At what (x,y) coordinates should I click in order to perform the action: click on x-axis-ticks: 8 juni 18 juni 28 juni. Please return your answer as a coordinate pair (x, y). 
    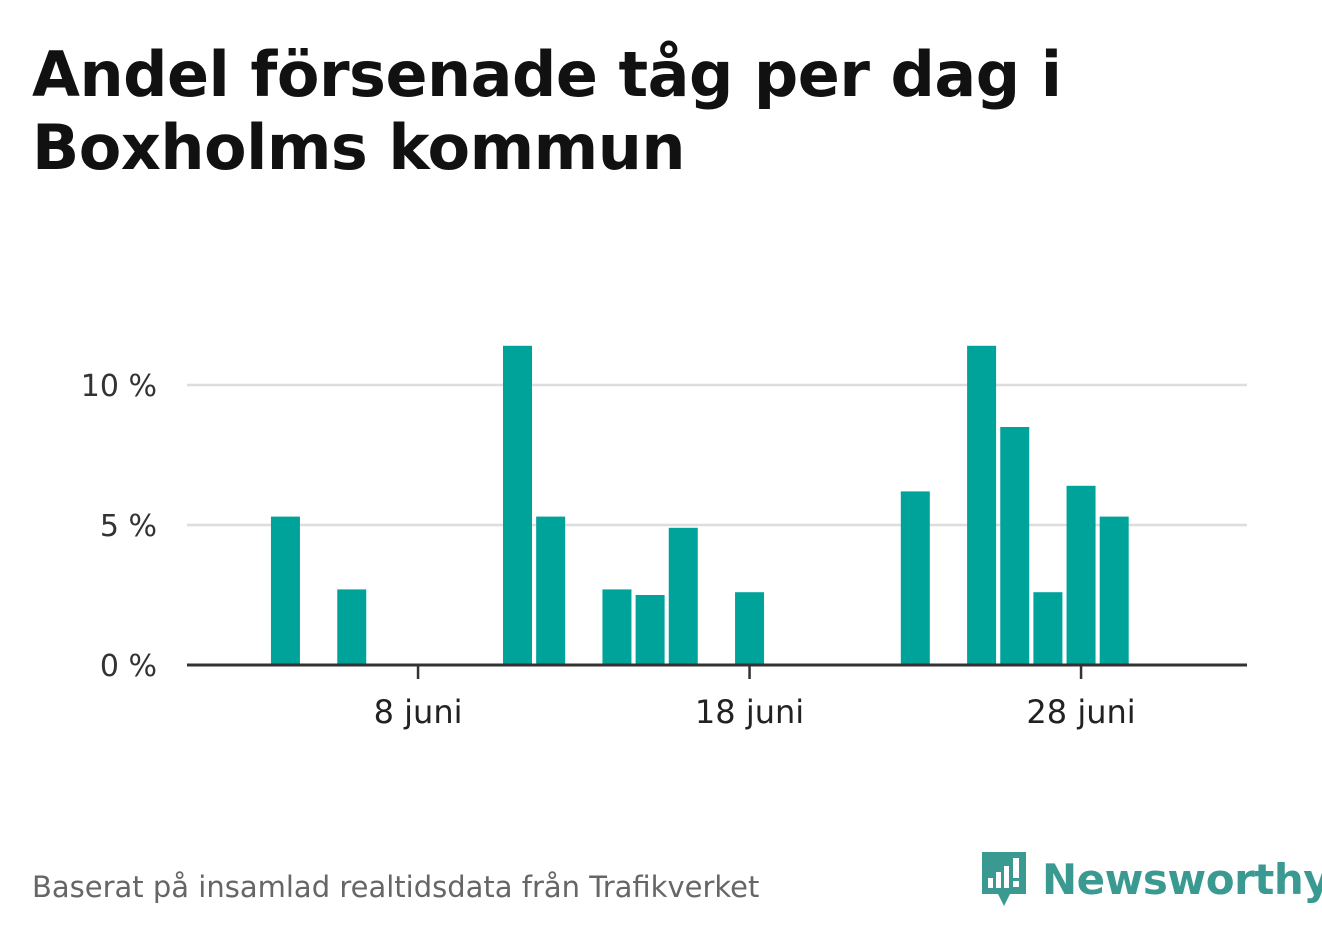
    Looking at the image, I should click on (755, 698).